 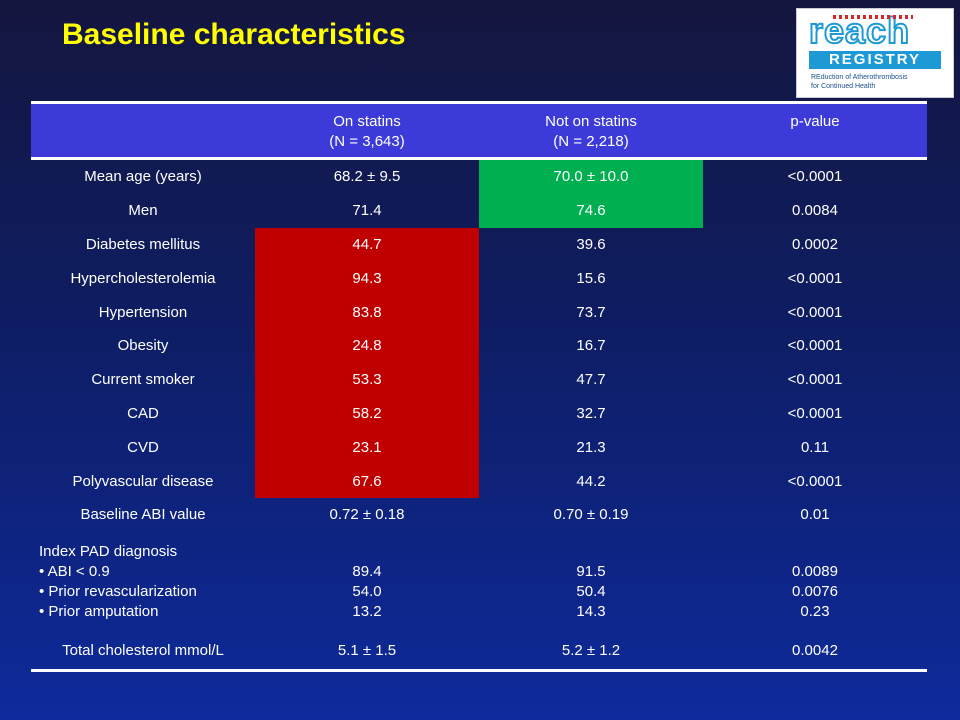 I want to click on table-row: CAD 58.2 32.7 <0.0001, so click(x=479, y=413).